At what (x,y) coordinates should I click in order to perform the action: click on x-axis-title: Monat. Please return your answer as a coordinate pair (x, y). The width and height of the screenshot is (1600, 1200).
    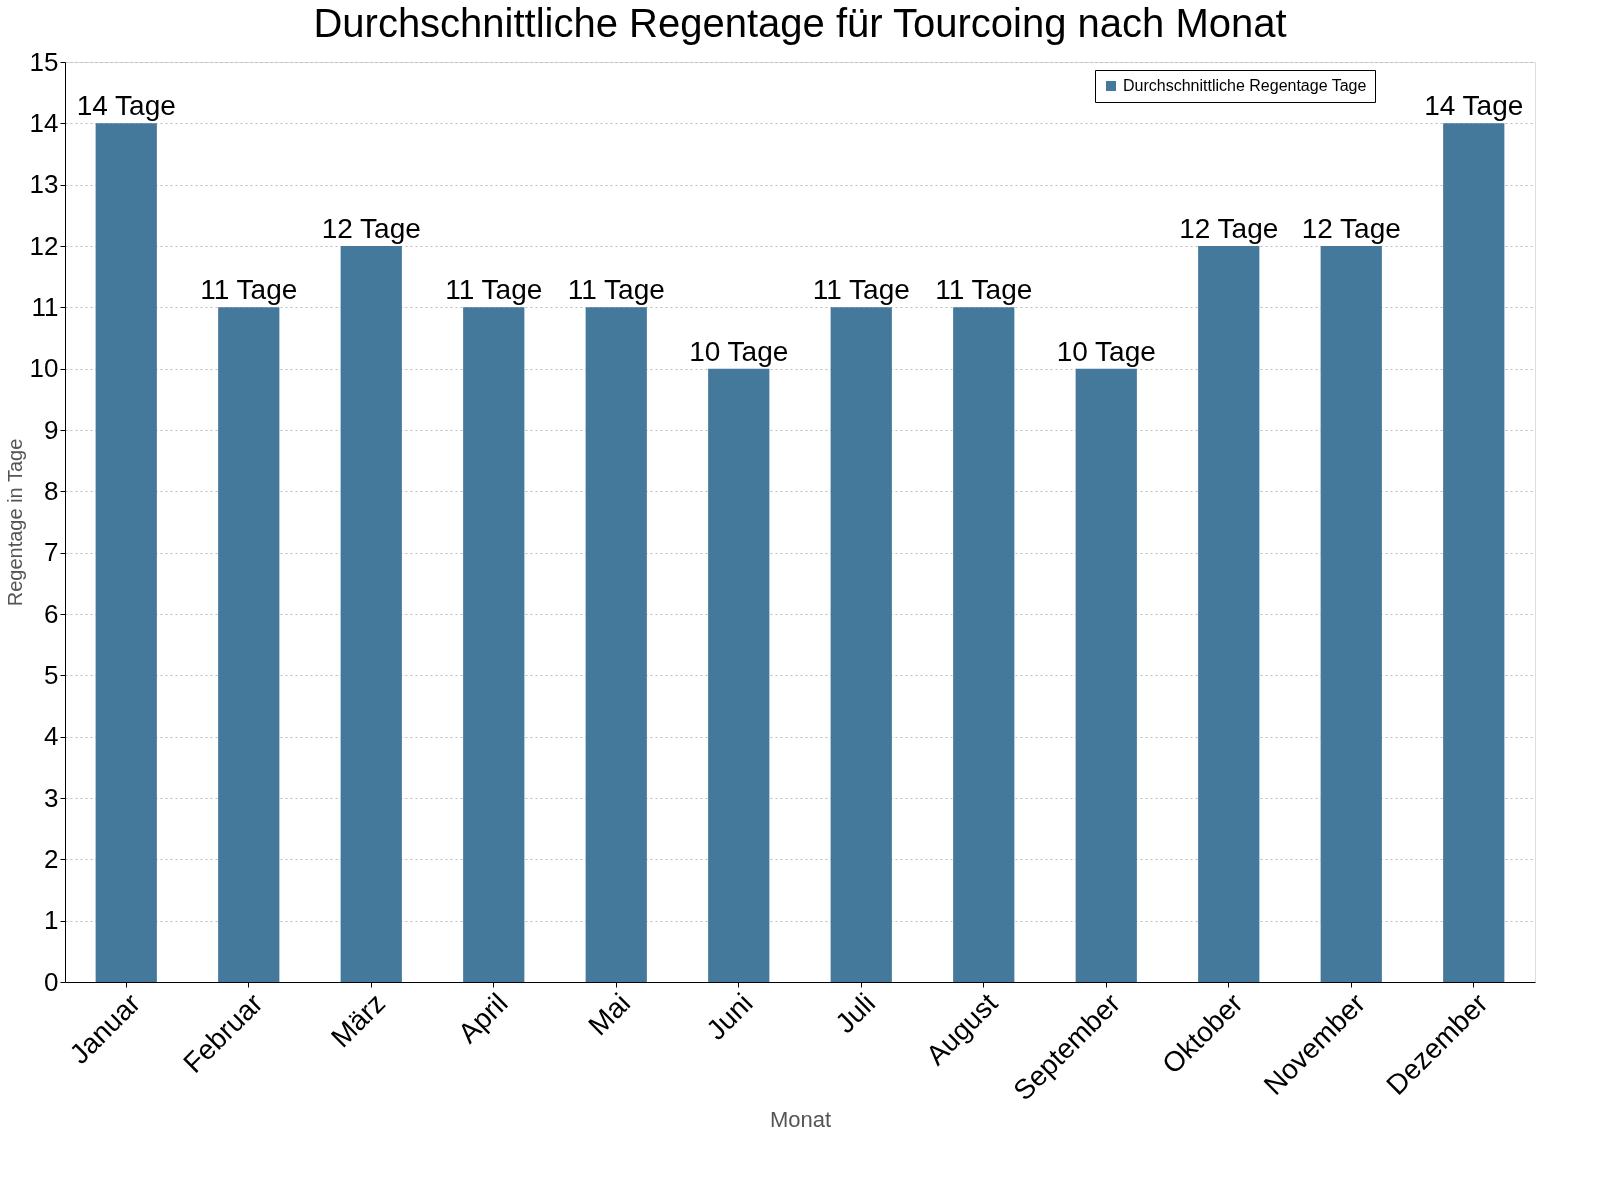
    Looking at the image, I should click on (800, 1120).